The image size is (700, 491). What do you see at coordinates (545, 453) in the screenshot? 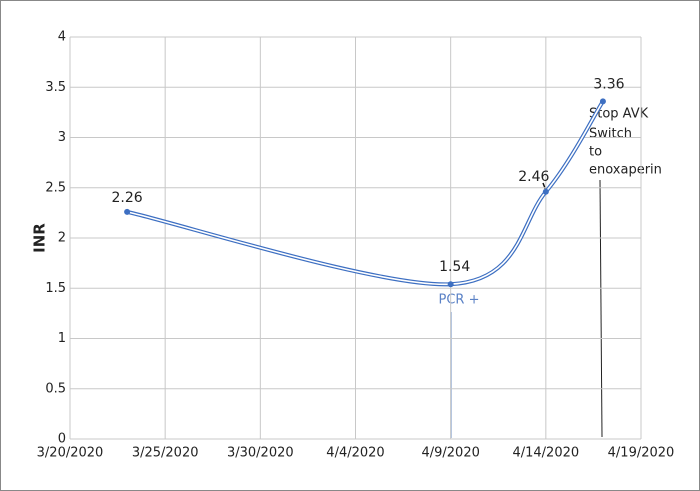
I see `x-tick-label: 4/14/2020` at bounding box center [545, 453].